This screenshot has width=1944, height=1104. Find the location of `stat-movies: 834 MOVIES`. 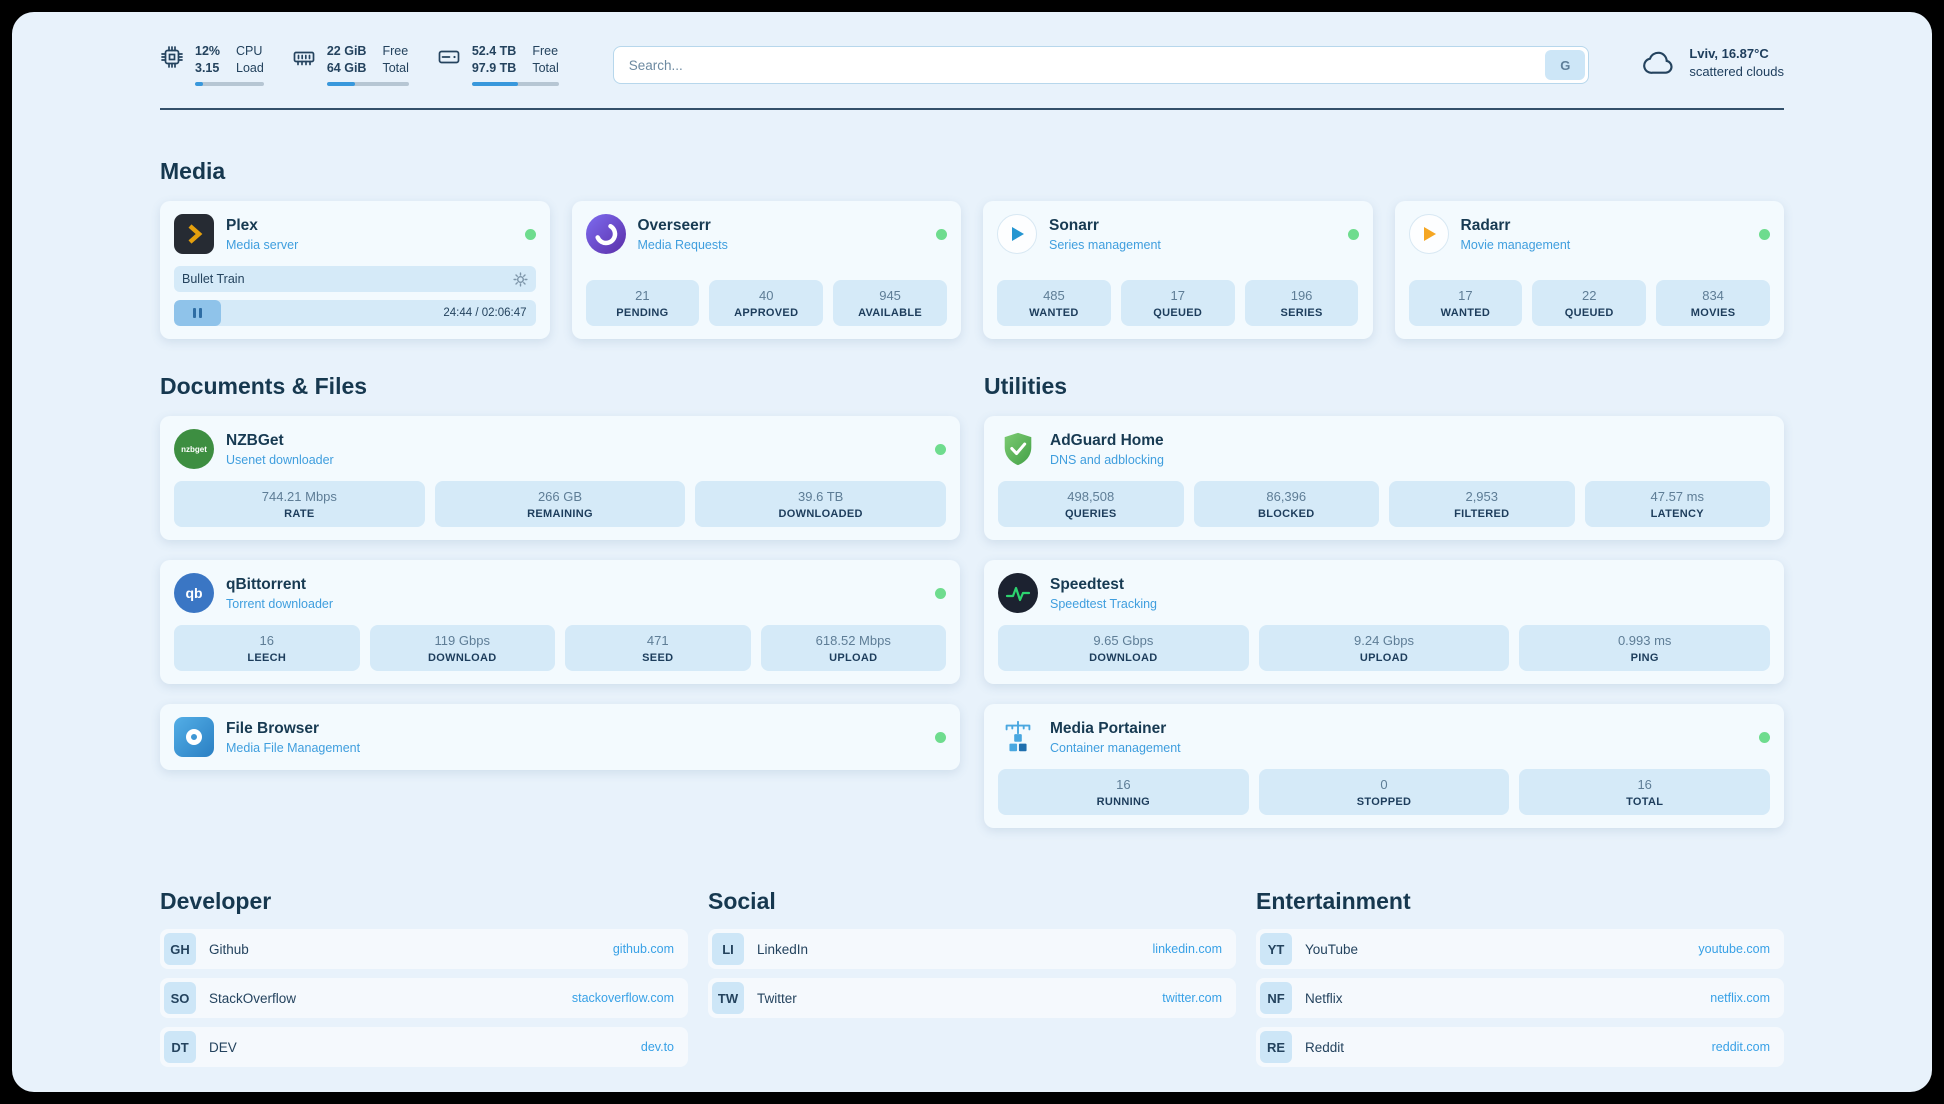

stat-movies: 834 MOVIES is located at coordinates (1713, 303).